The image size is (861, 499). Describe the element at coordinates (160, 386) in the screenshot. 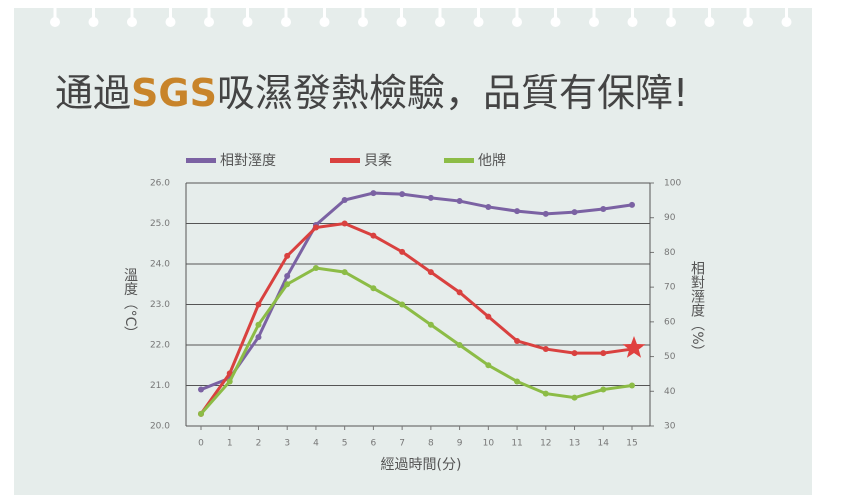

I see `y-tick-label: 21.0` at that location.